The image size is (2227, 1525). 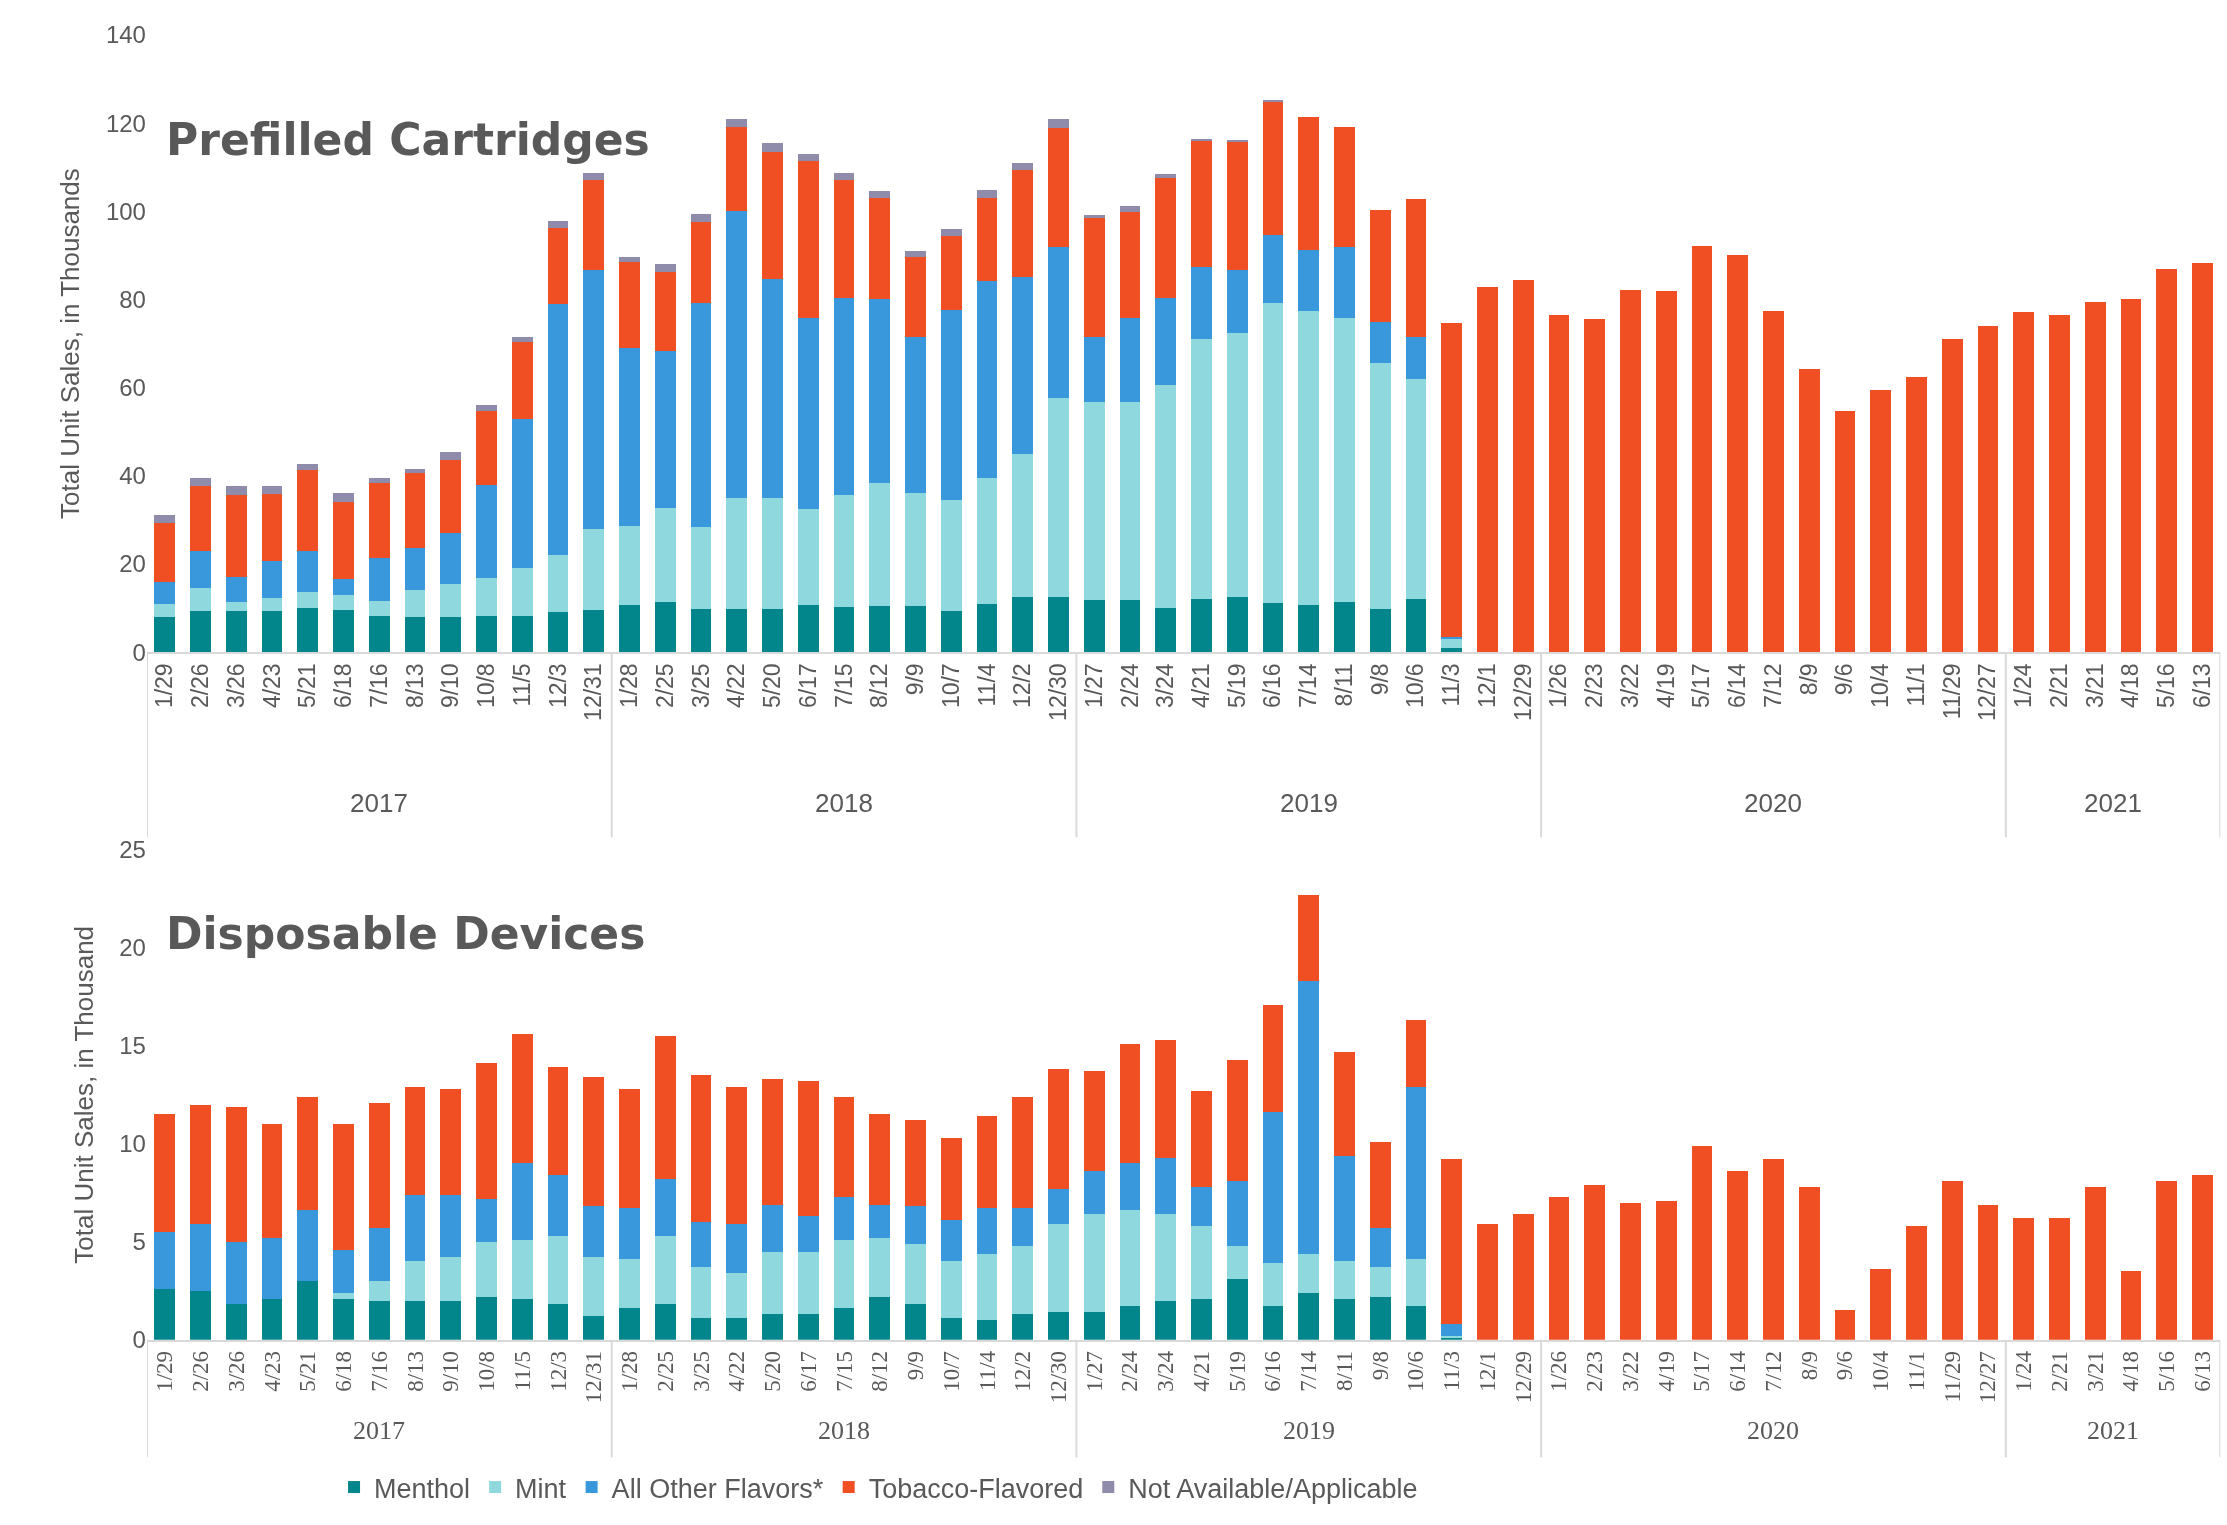 What do you see at coordinates (557, 686) in the screenshot?
I see `x-tick-label: 12/3` at bounding box center [557, 686].